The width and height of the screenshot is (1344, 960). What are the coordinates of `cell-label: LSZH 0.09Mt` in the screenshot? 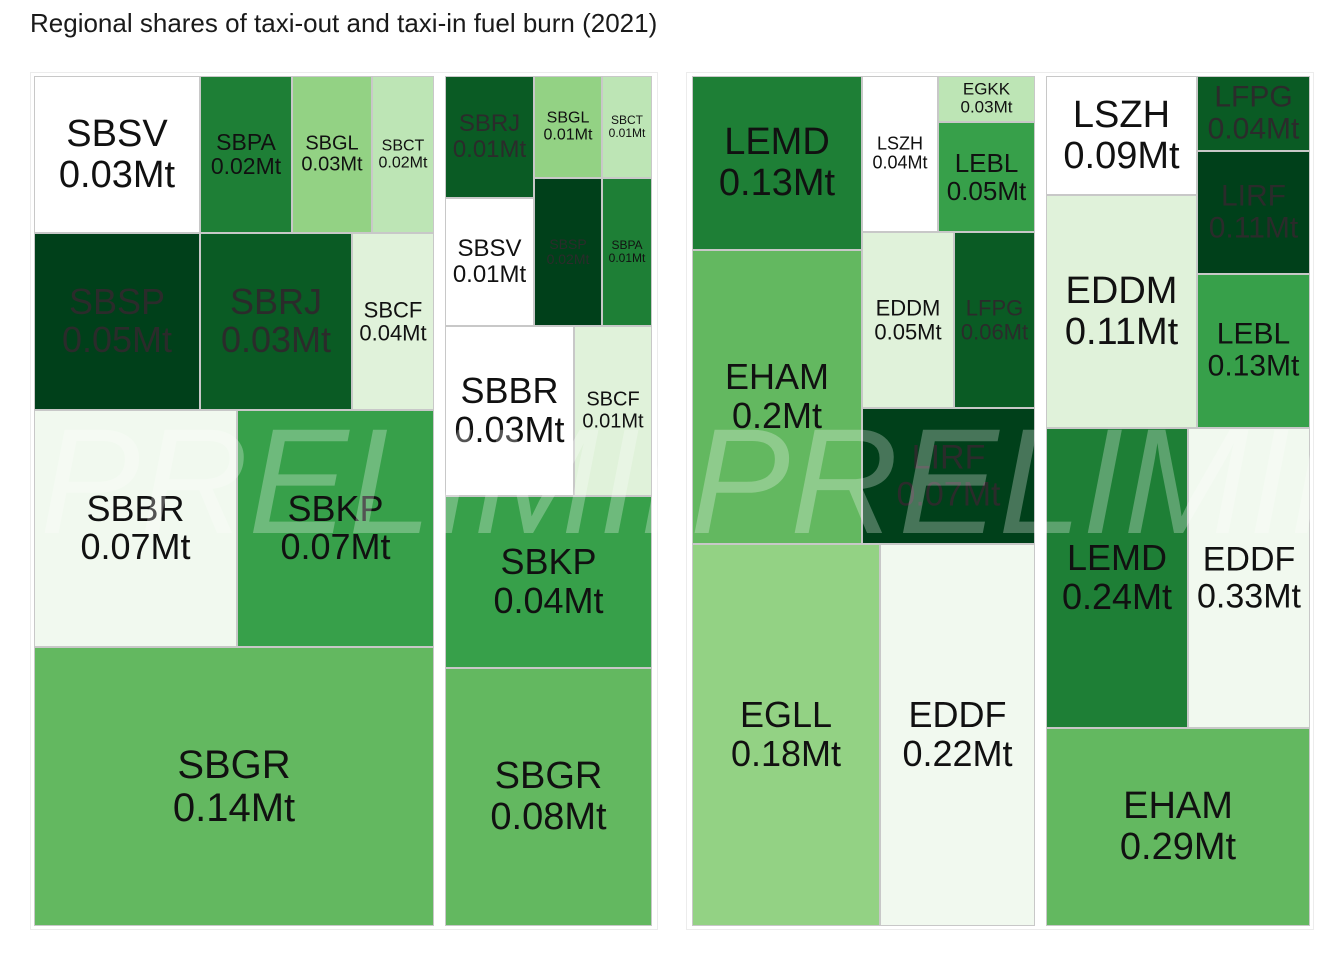 It's located at (1121, 135).